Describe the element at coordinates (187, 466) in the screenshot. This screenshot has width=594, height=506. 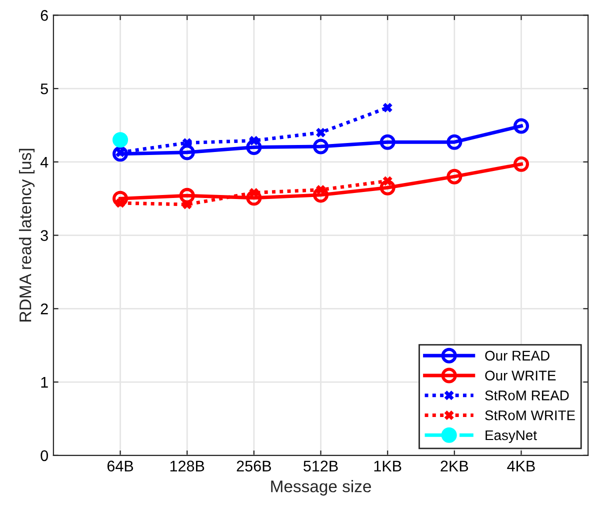
I see `x-tick-label: 128B` at that location.